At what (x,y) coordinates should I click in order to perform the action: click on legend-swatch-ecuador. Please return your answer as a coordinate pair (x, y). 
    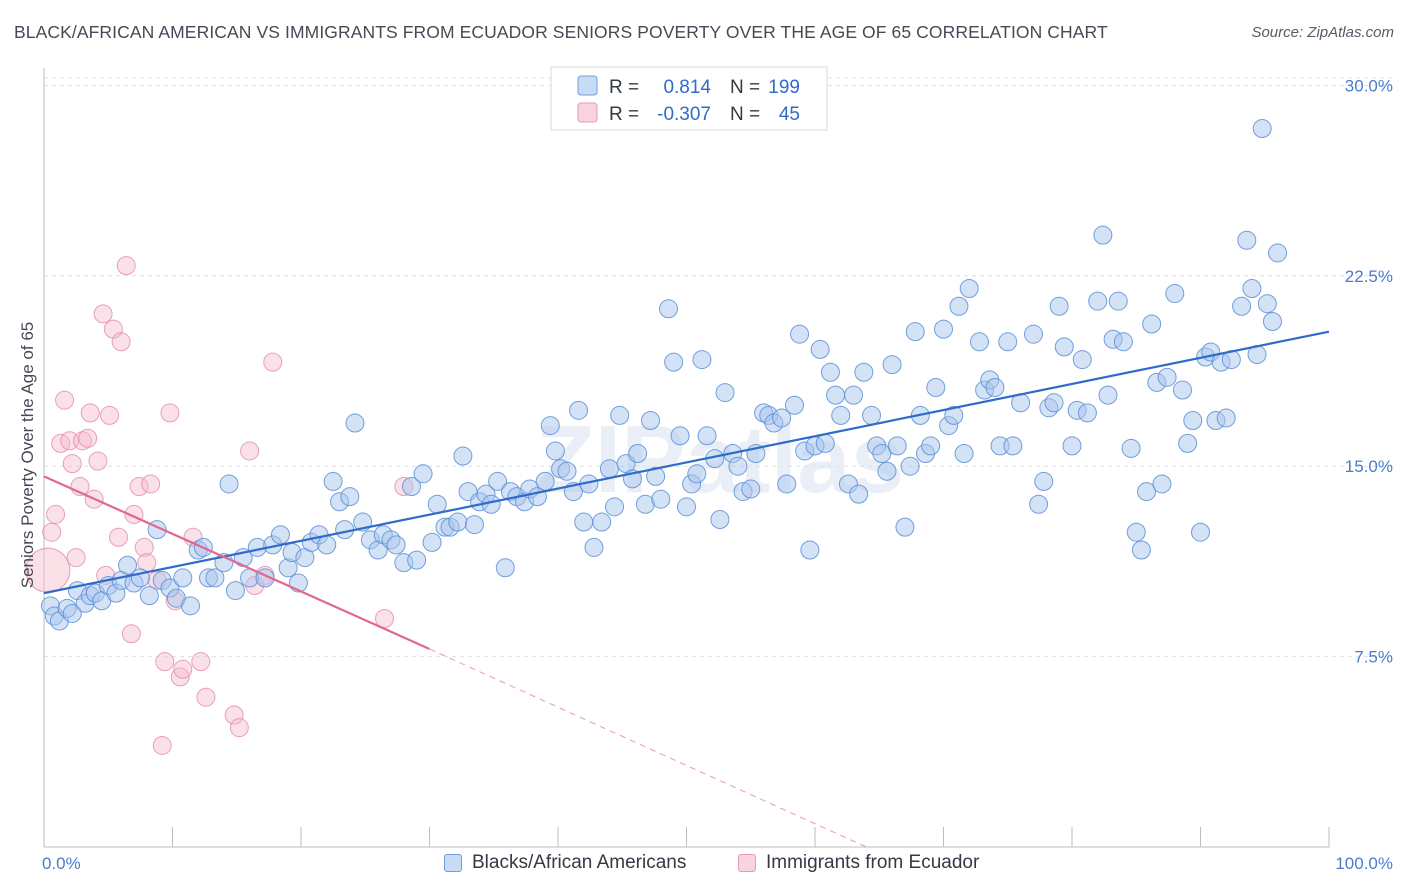
    Looking at the image, I should click on (587, 112).